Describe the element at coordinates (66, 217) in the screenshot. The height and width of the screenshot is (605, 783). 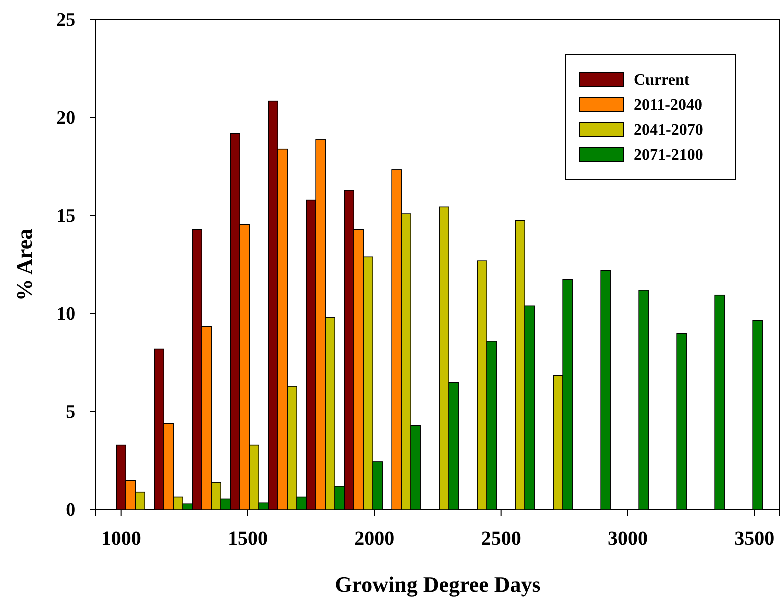
I see `y-tick-label: 15` at that location.